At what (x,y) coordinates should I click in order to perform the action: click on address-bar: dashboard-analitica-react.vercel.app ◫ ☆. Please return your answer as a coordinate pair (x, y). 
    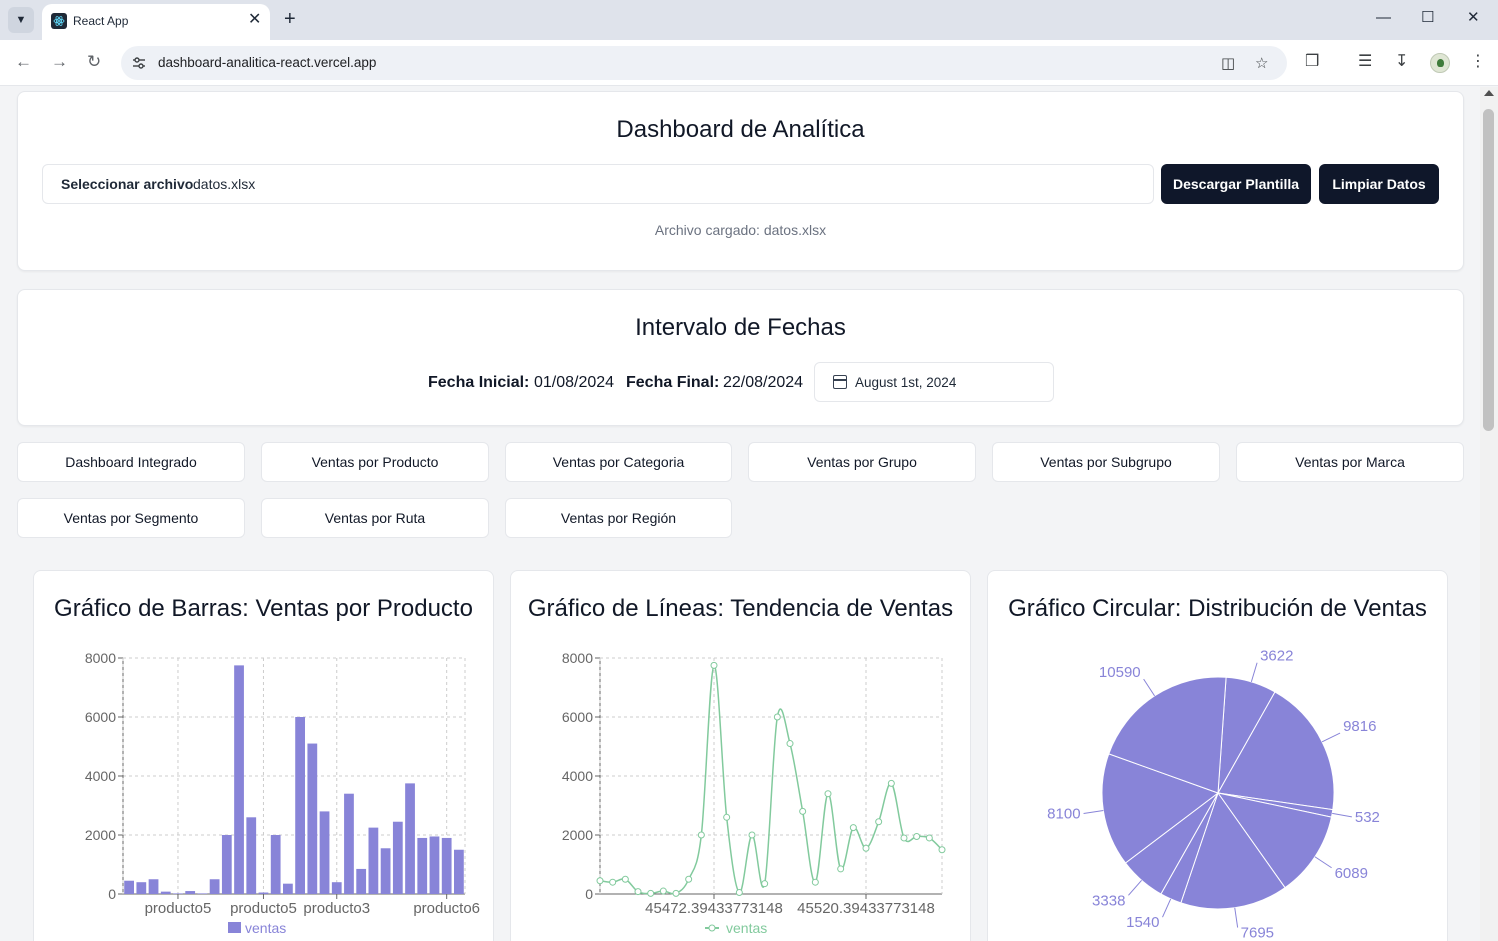
    Looking at the image, I should click on (704, 63).